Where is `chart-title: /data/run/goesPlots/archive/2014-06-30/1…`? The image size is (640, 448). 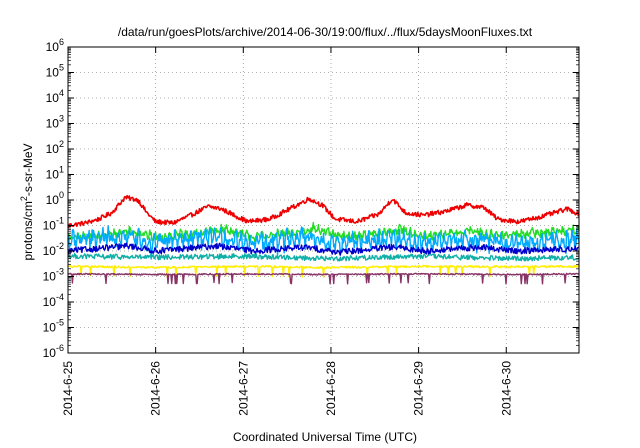
chart-title: /data/run/goesPlots/archive/2014-06-30/1… is located at coordinates (325, 32).